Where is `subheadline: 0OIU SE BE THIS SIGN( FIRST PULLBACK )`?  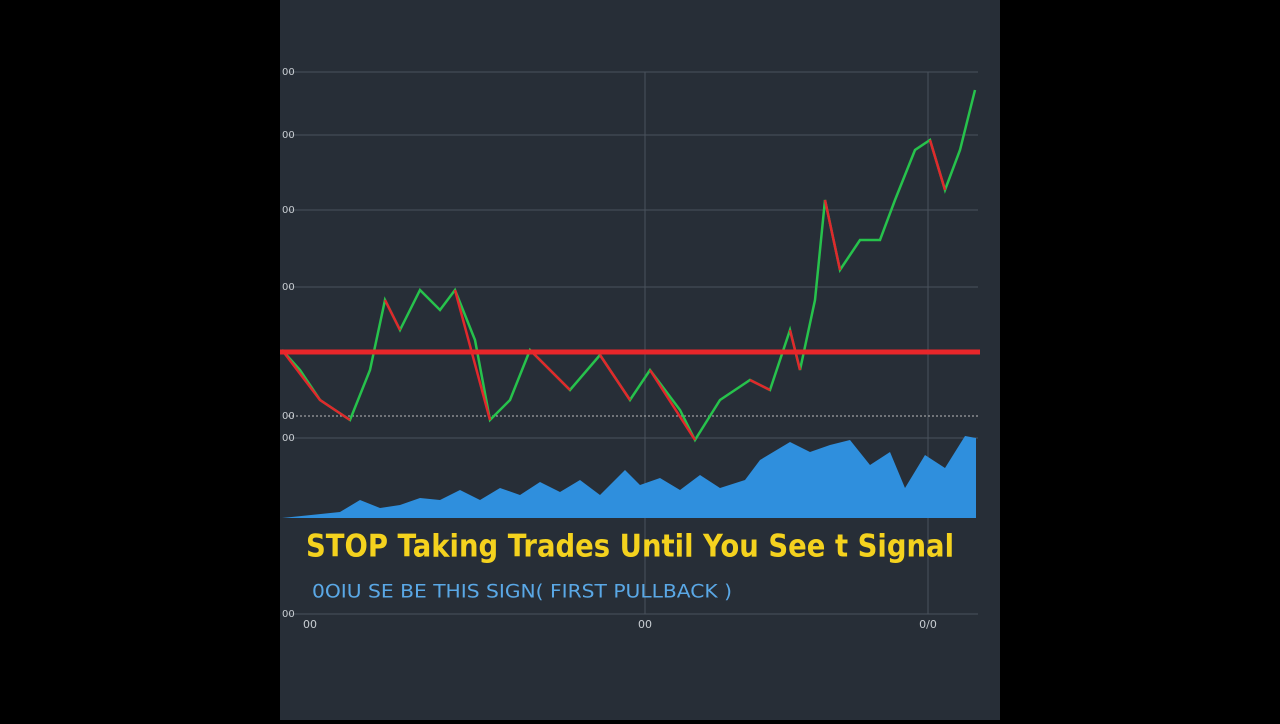 subheadline: 0OIU SE BE THIS SIGN( FIRST PULLBACK ) is located at coordinates (522, 592).